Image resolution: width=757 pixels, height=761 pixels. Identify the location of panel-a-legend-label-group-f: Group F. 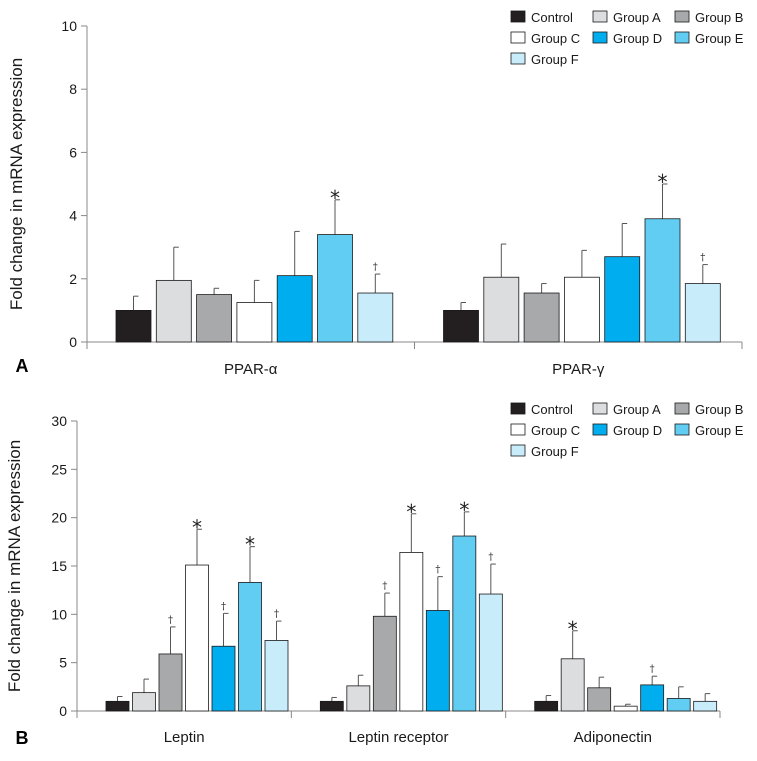
(555, 59).